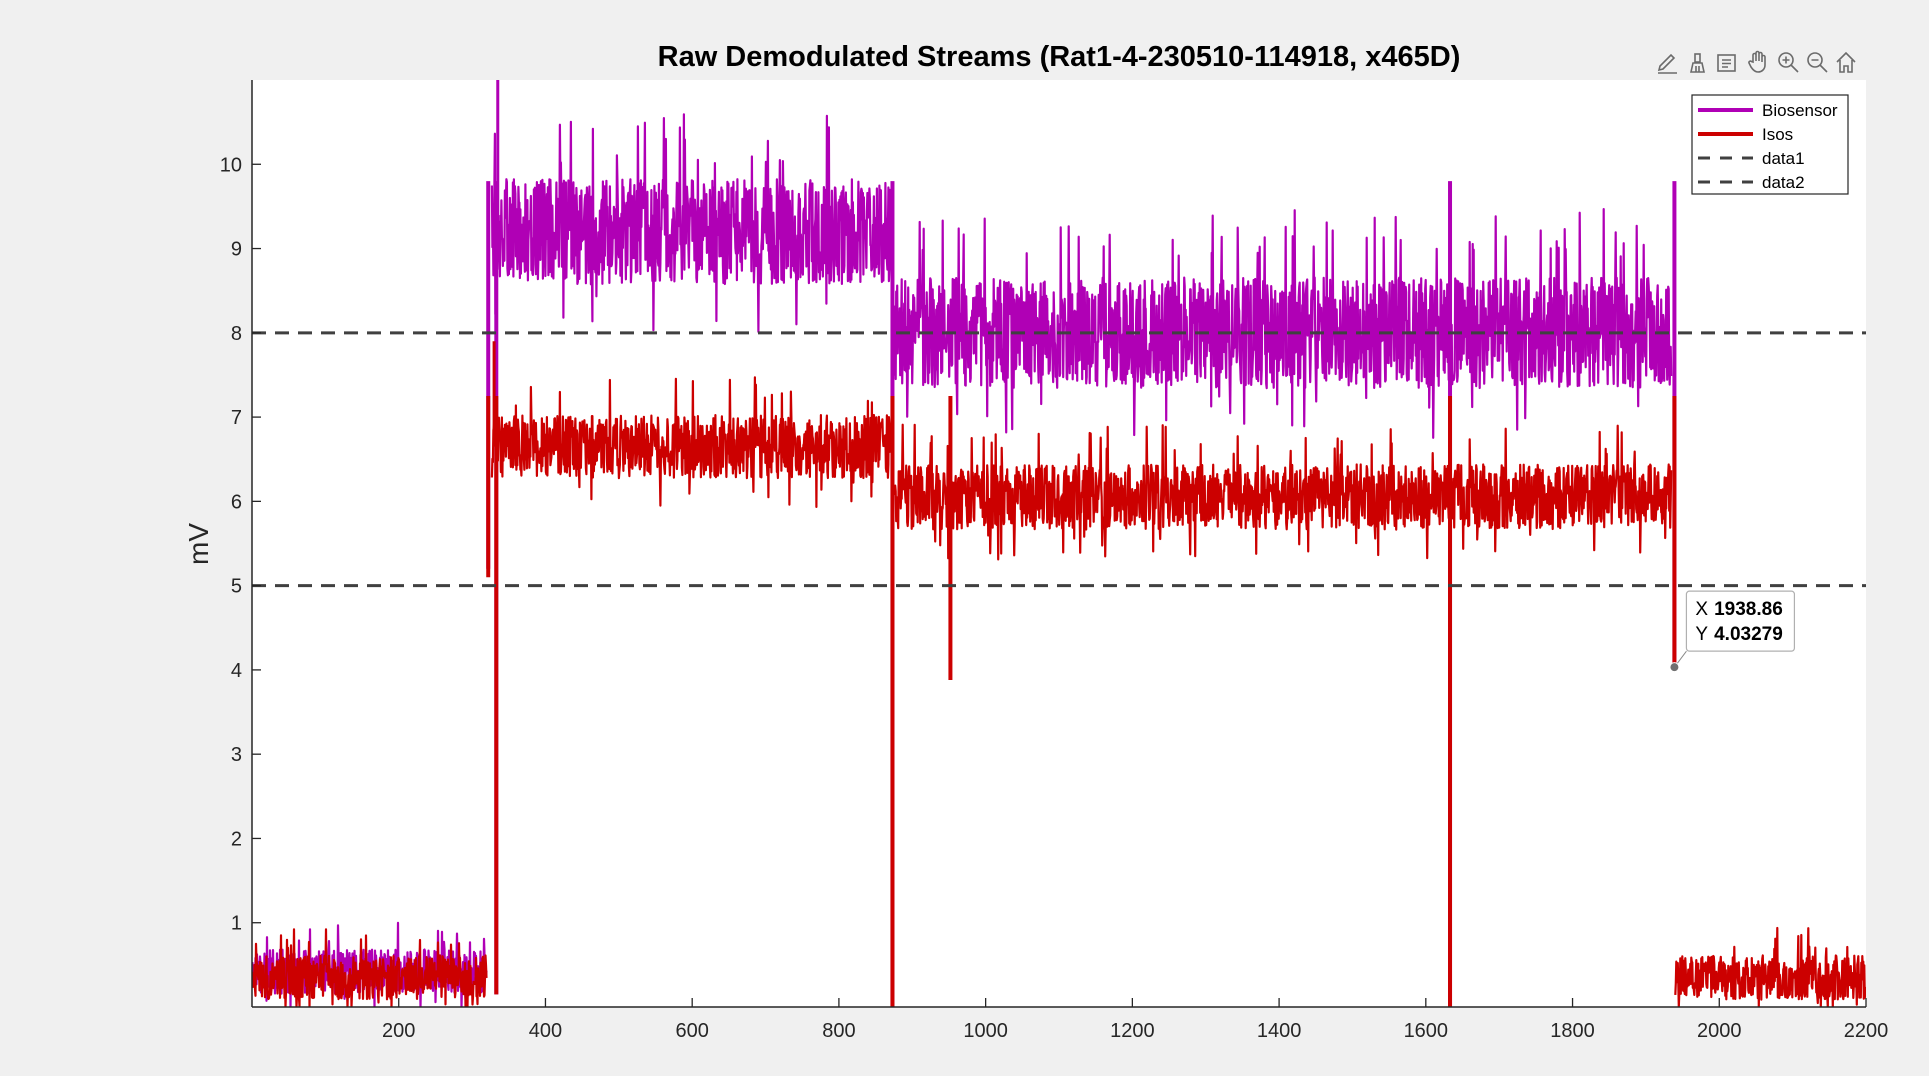 Image resolution: width=1929 pixels, height=1076 pixels. I want to click on x-tick-label: 2000, so click(1719, 1031).